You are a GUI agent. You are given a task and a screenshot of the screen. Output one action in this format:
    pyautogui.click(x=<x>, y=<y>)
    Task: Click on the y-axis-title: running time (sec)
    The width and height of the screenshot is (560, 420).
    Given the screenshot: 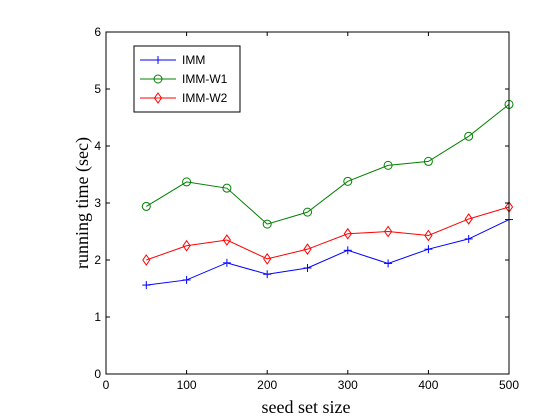 What is the action you would take?
    pyautogui.click(x=82, y=203)
    